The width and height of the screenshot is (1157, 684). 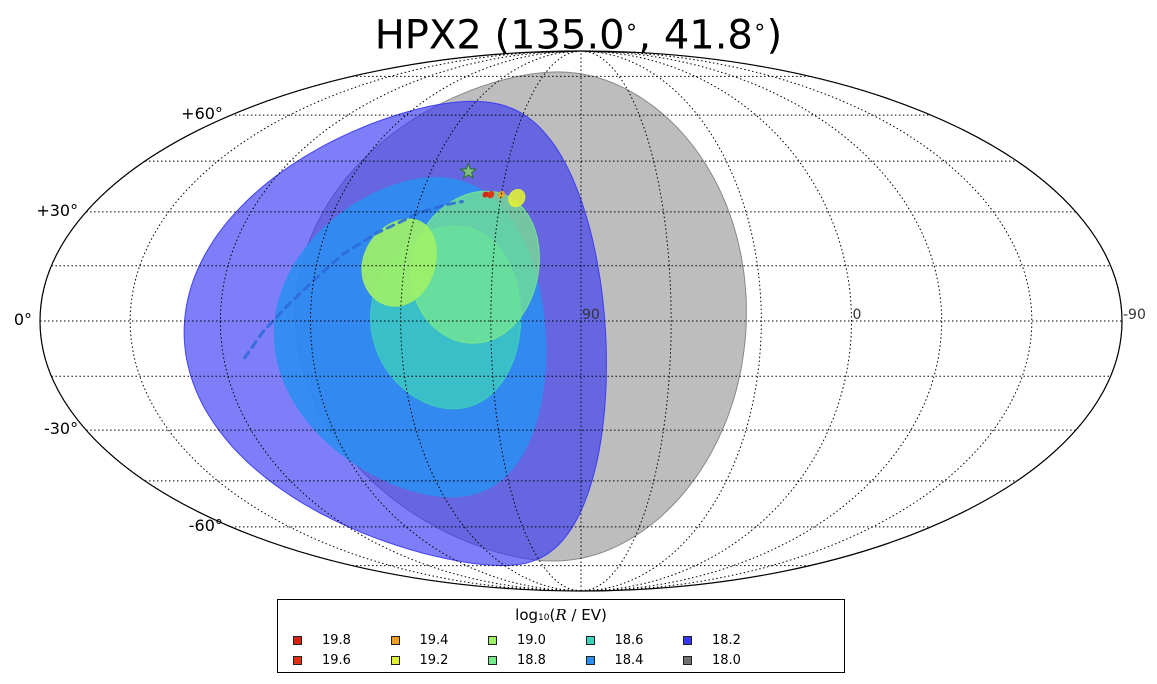 I want to click on legend-label: 18.8, so click(x=531, y=660).